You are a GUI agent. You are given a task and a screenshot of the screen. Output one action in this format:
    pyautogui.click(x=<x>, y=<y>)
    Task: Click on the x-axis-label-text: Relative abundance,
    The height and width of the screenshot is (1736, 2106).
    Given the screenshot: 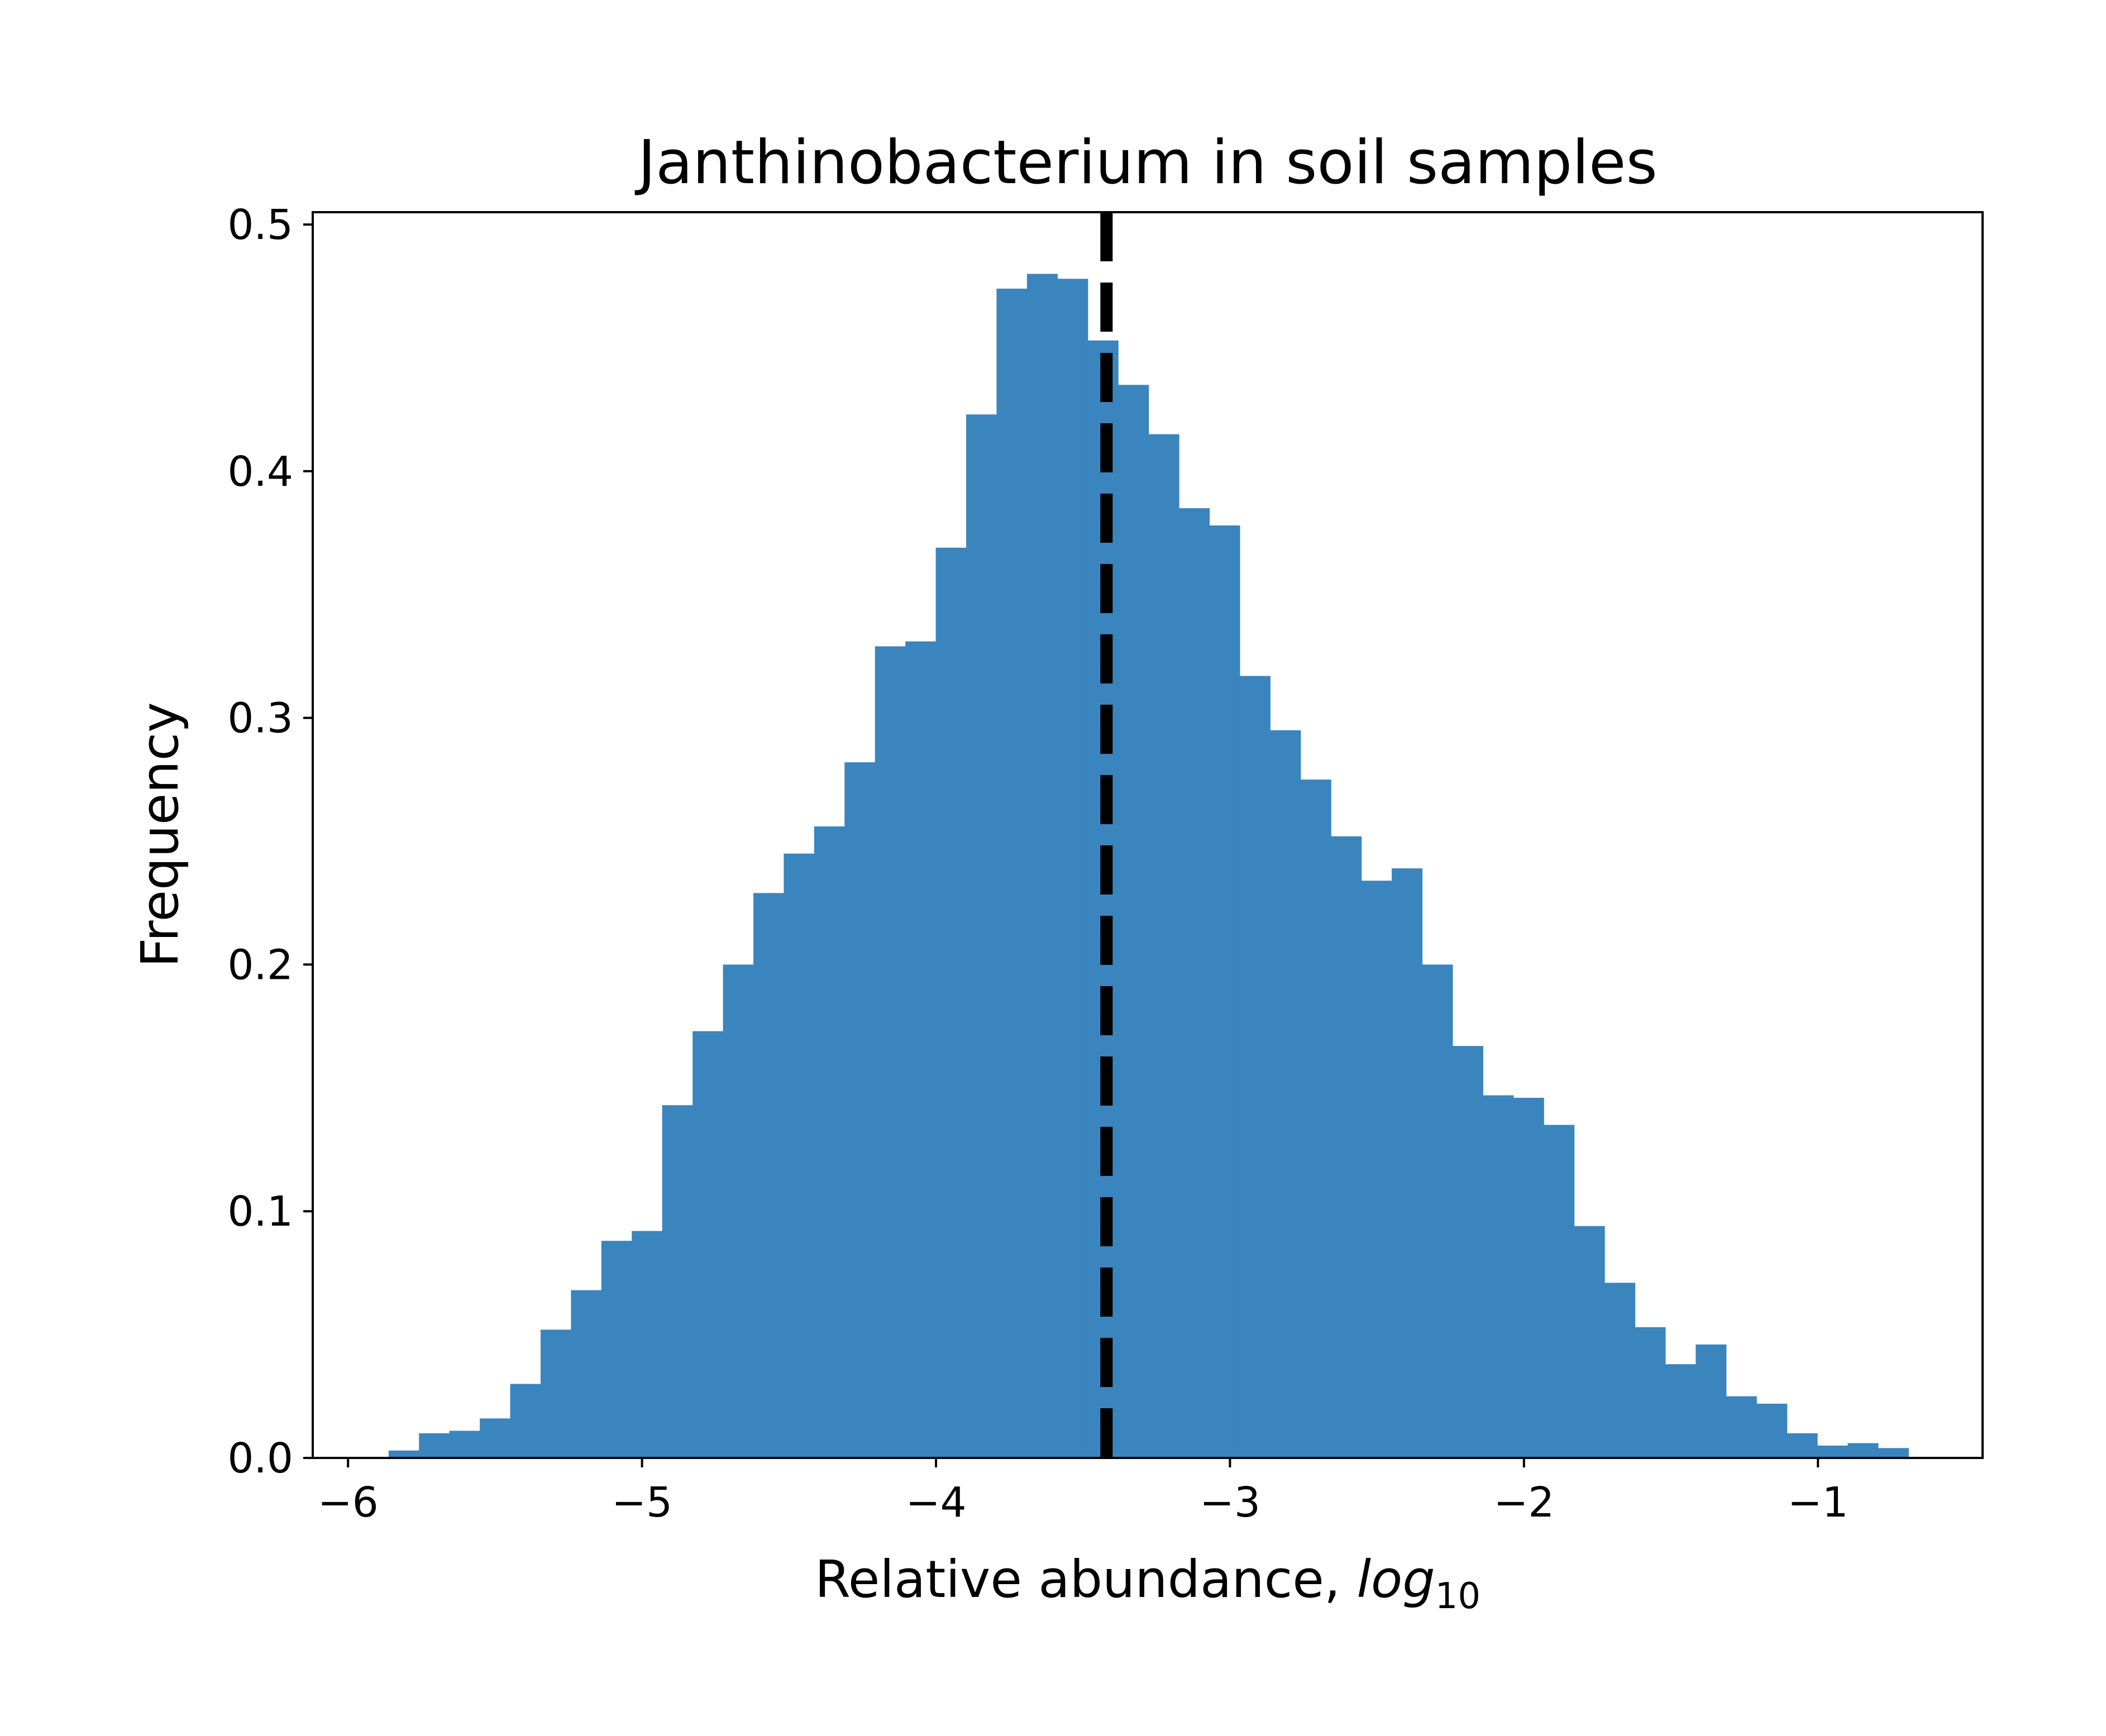 What is the action you would take?
    pyautogui.click(x=1086, y=1579)
    